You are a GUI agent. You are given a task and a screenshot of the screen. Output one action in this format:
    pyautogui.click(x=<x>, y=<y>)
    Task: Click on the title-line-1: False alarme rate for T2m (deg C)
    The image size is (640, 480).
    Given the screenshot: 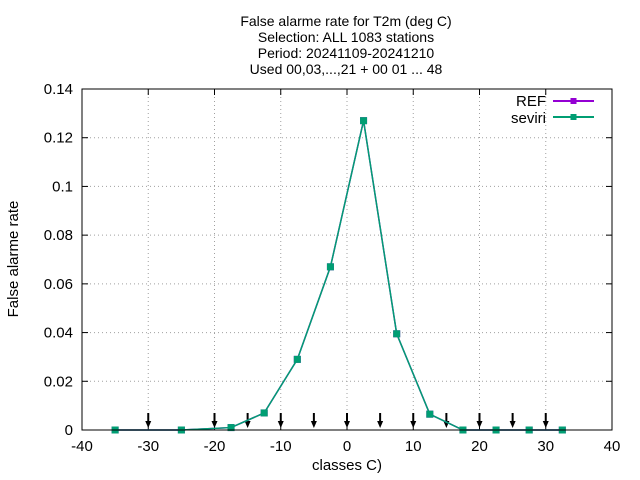 What is the action you would take?
    pyautogui.click(x=345, y=21)
    